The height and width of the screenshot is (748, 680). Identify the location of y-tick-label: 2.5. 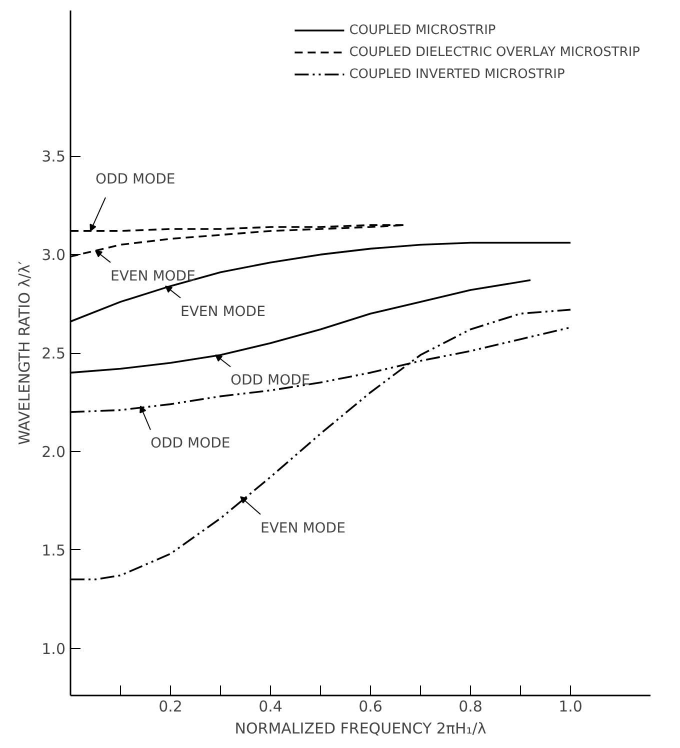
(54, 353).